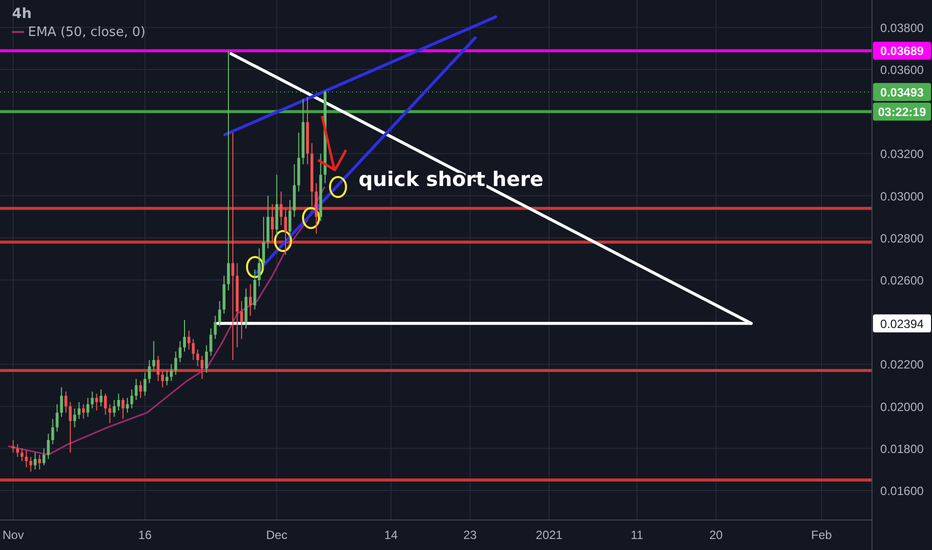 This screenshot has width=932, height=550. I want to click on x-tick-label: Nov, so click(13, 535).